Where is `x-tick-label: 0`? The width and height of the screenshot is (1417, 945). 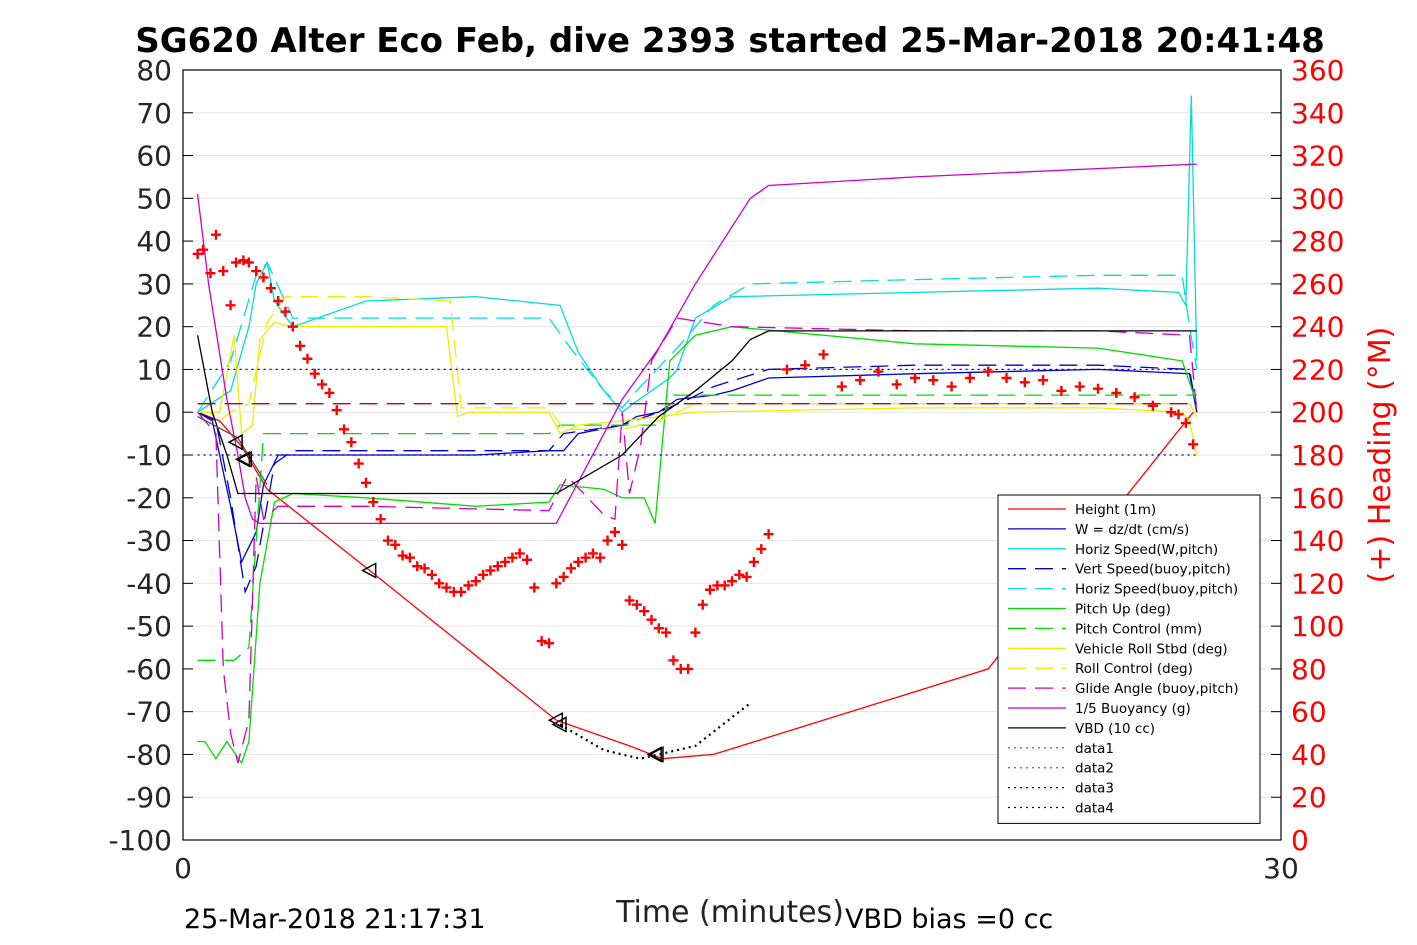 x-tick-label: 0 is located at coordinates (183, 868).